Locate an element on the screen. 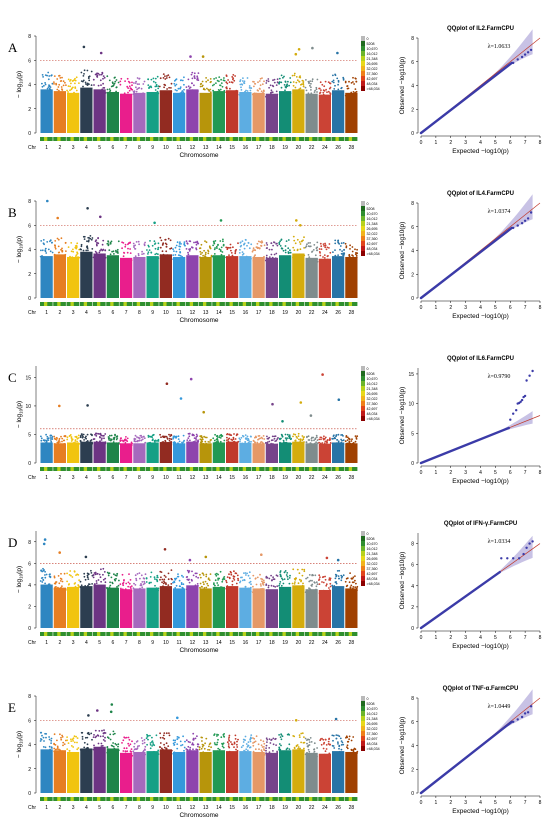 The height and width of the screenshot is (825, 550). qq-y-tick-label: 6 is located at coordinates (412, 723).